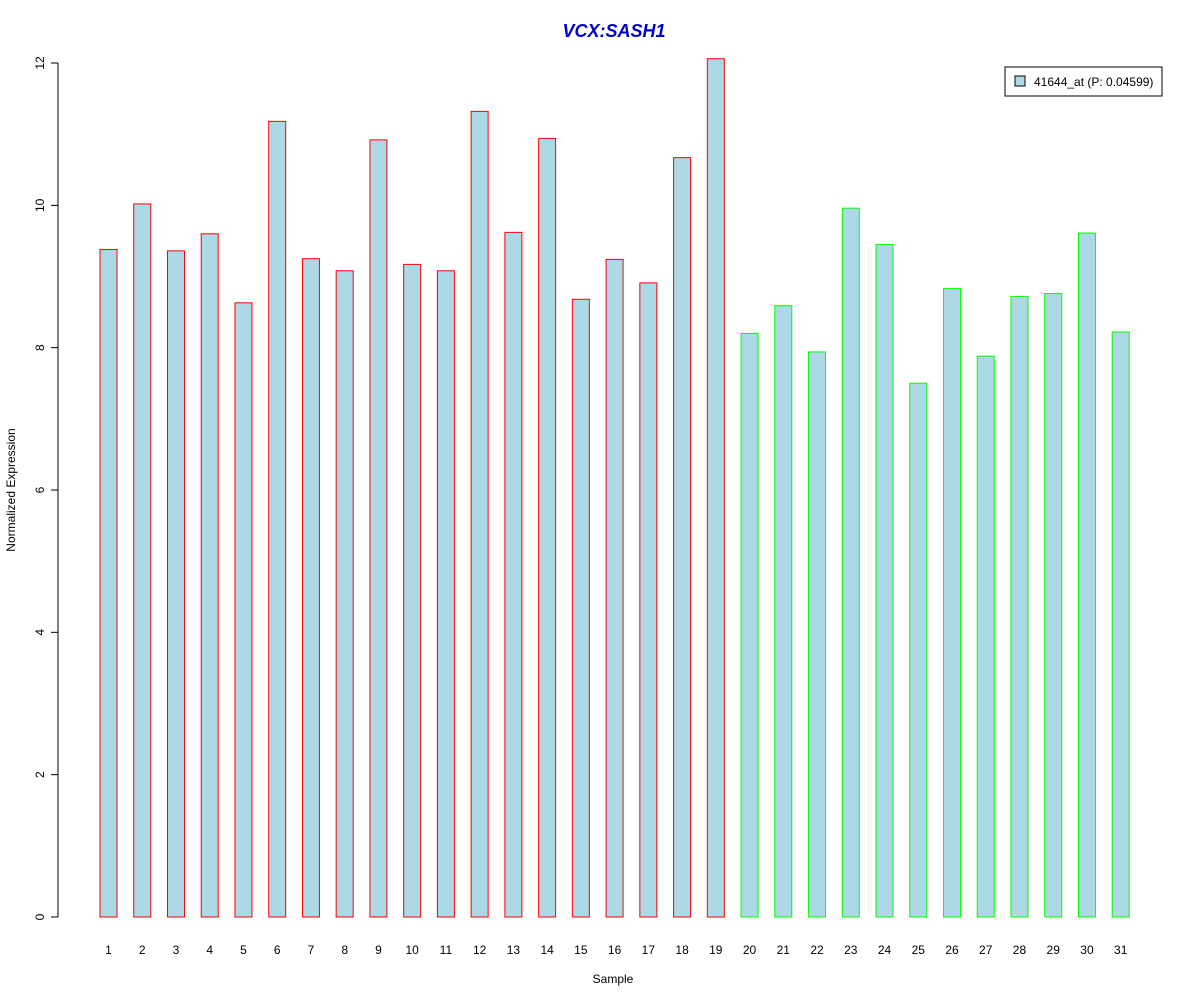  Describe the element at coordinates (1054, 950) in the screenshot. I see `x-axis-tick-label: 29` at that location.